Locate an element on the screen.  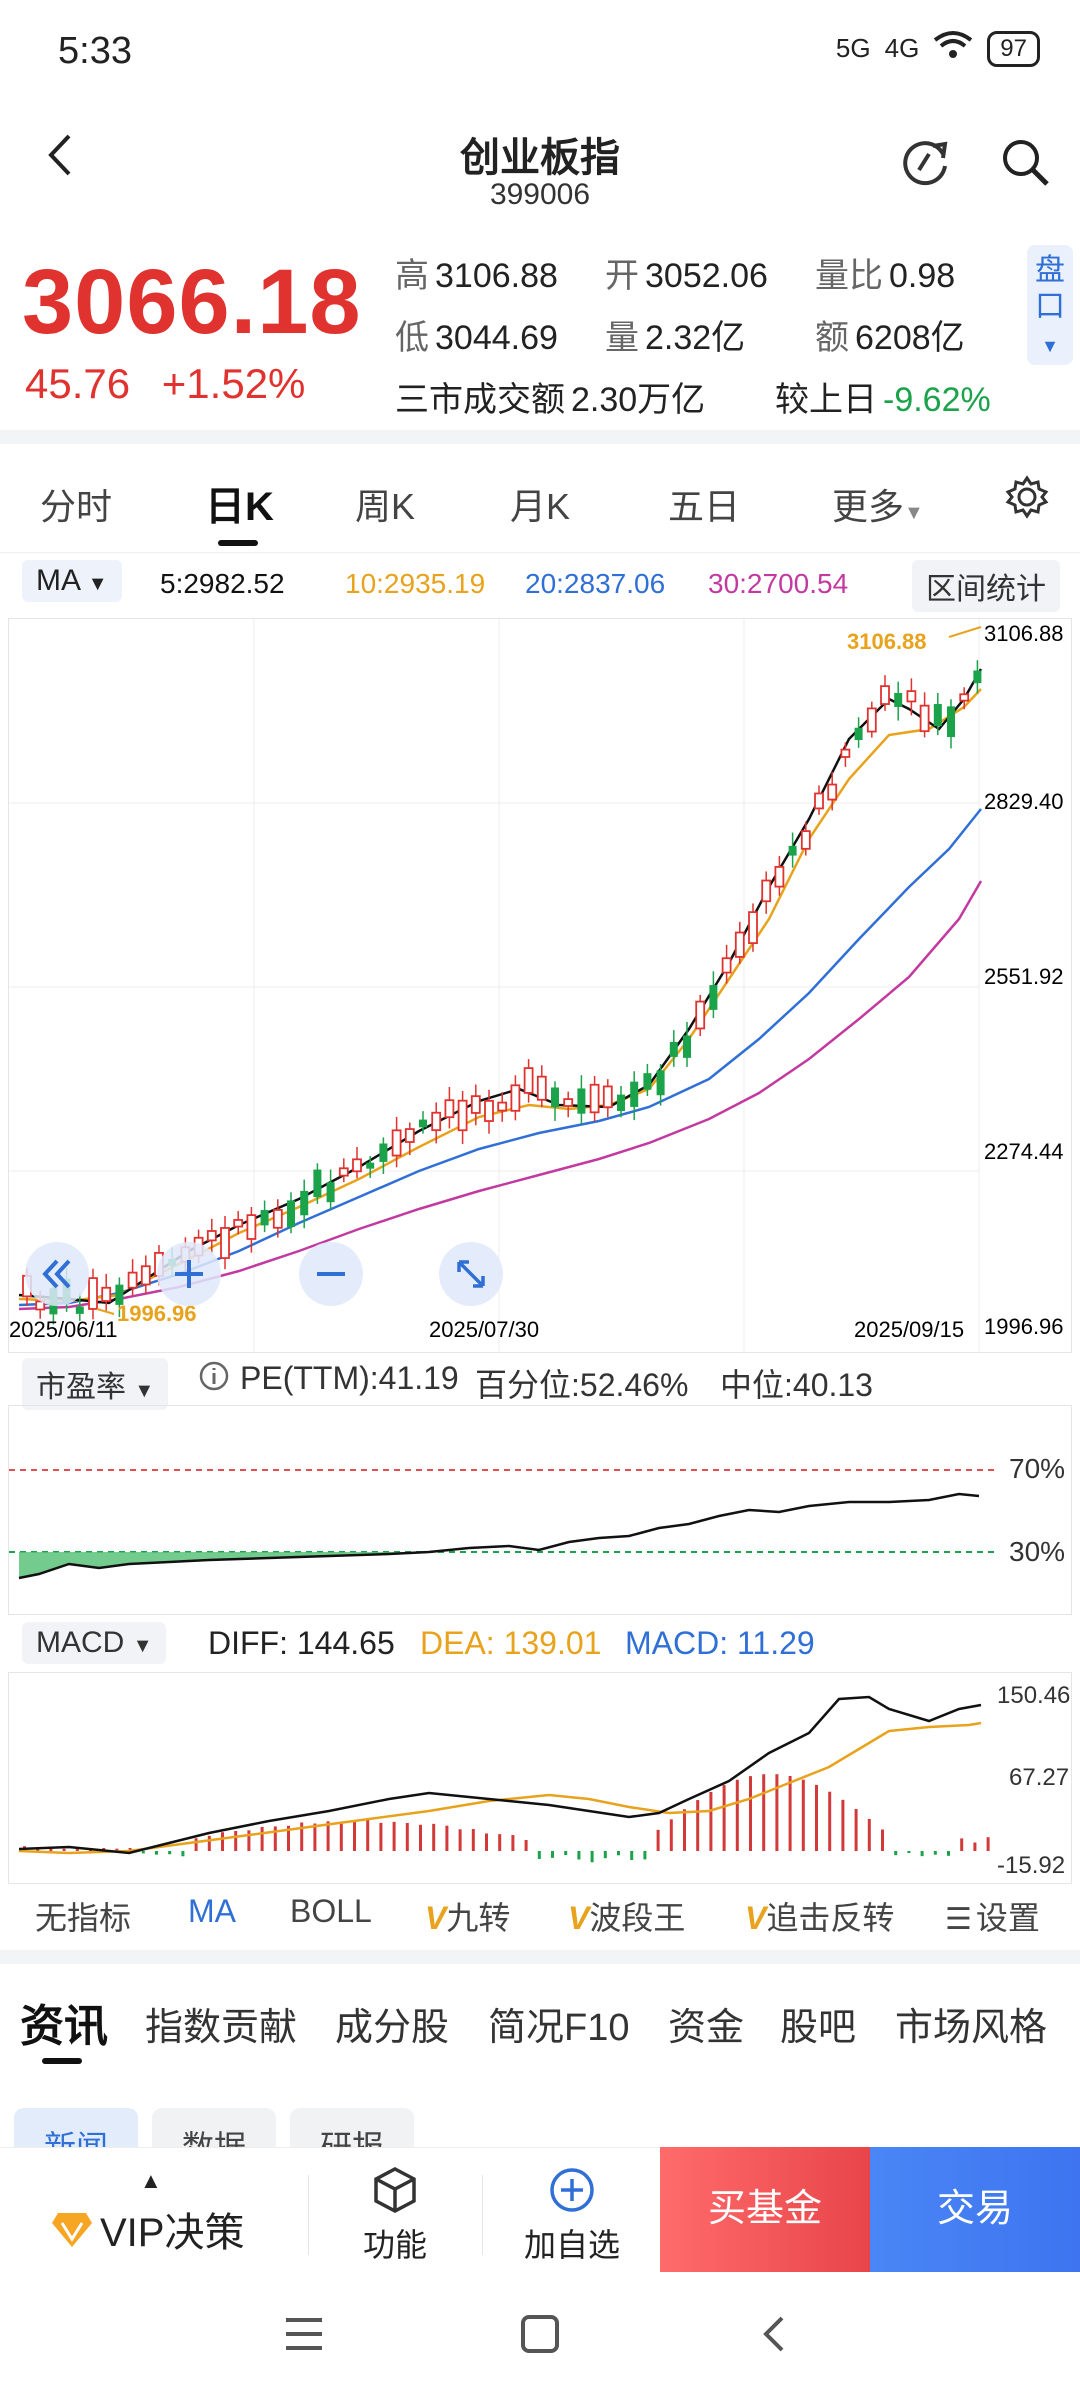
buy-fund-button: 买基金 is located at coordinates (765, 2209).